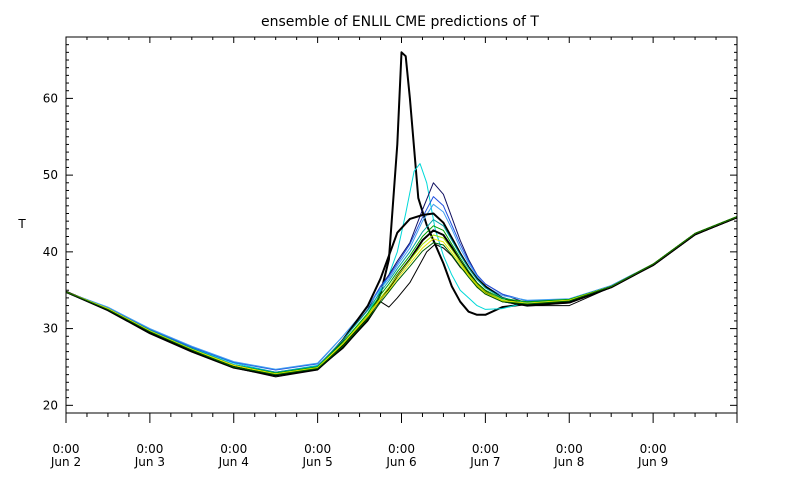 The height and width of the screenshot is (500, 800). I want to click on x-tick-date-label: Jun 7, so click(484, 462).